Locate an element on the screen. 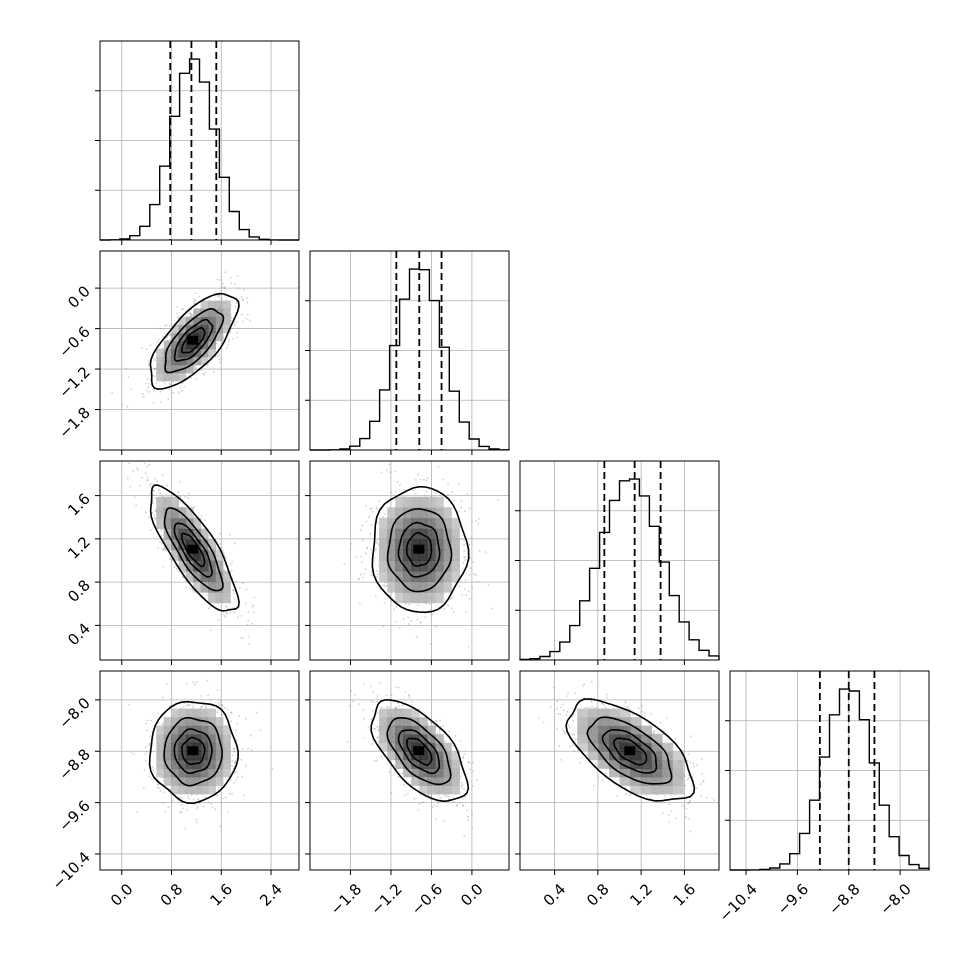  joint-panel-2-0: 0.40.81.21.6 is located at coordinates (182, 562).